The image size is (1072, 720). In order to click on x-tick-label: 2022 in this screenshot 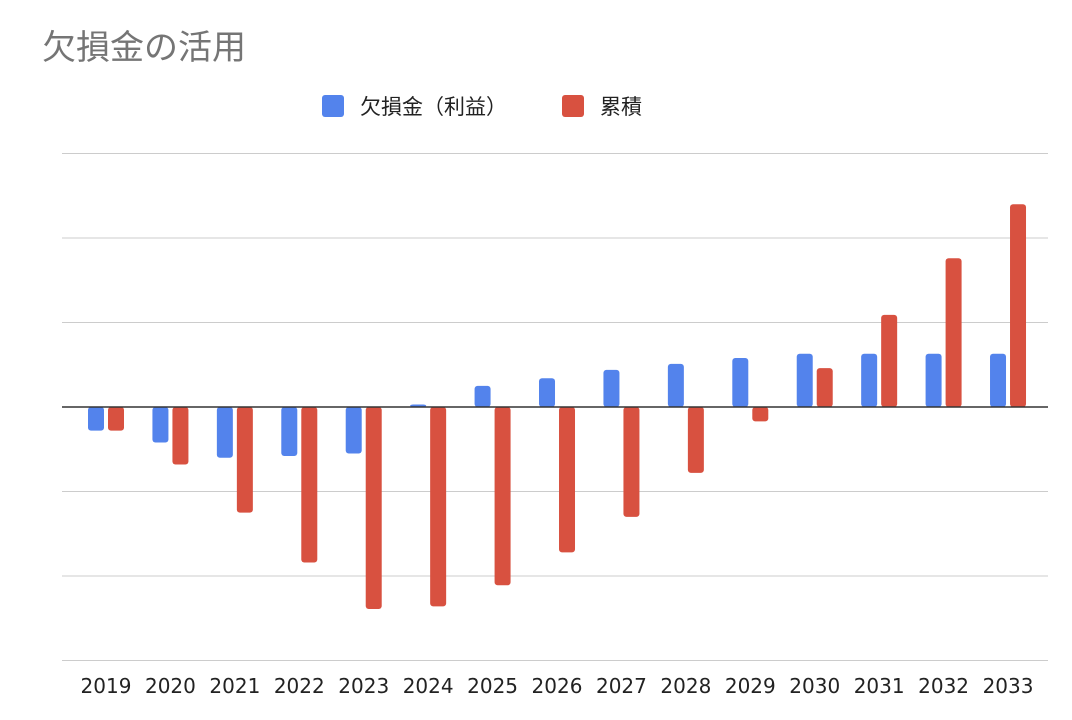, I will do `click(299, 686)`.